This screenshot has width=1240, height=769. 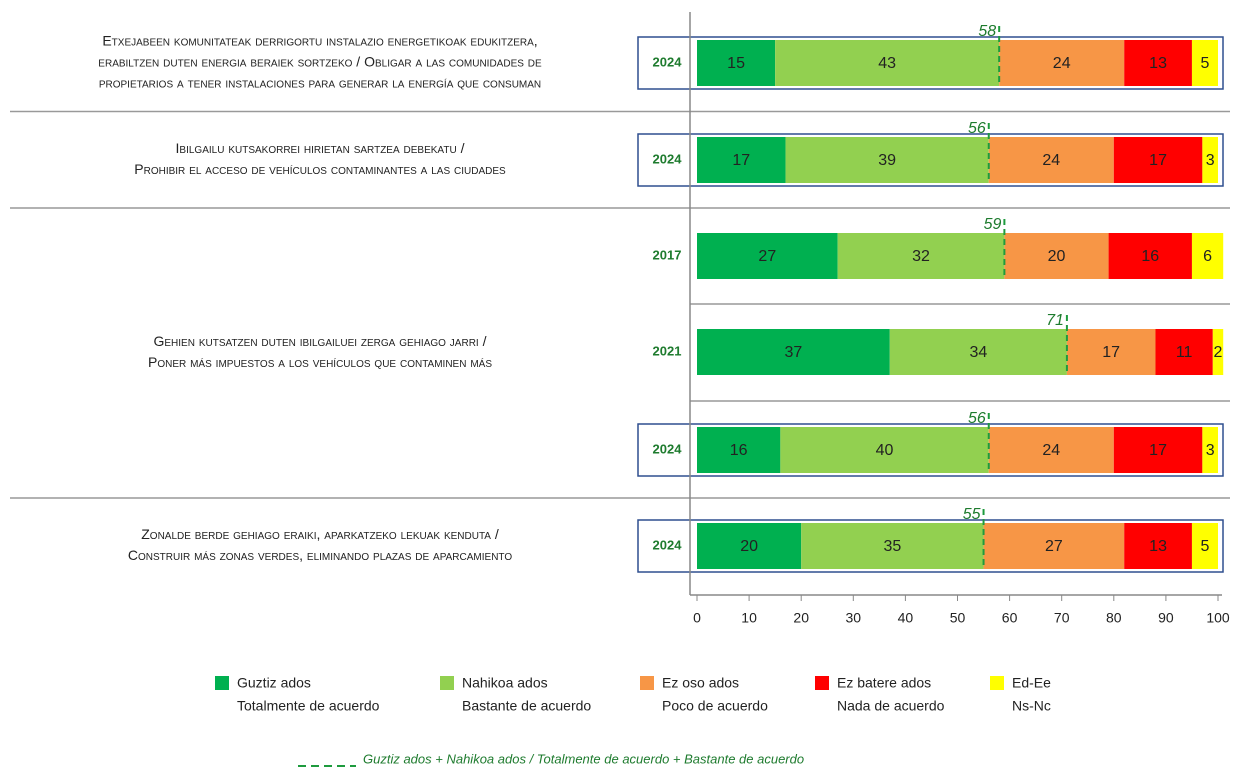 What do you see at coordinates (1010, 618) in the screenshot?
I see `x-tick-label: 60` at bounding box center [1010, 618].